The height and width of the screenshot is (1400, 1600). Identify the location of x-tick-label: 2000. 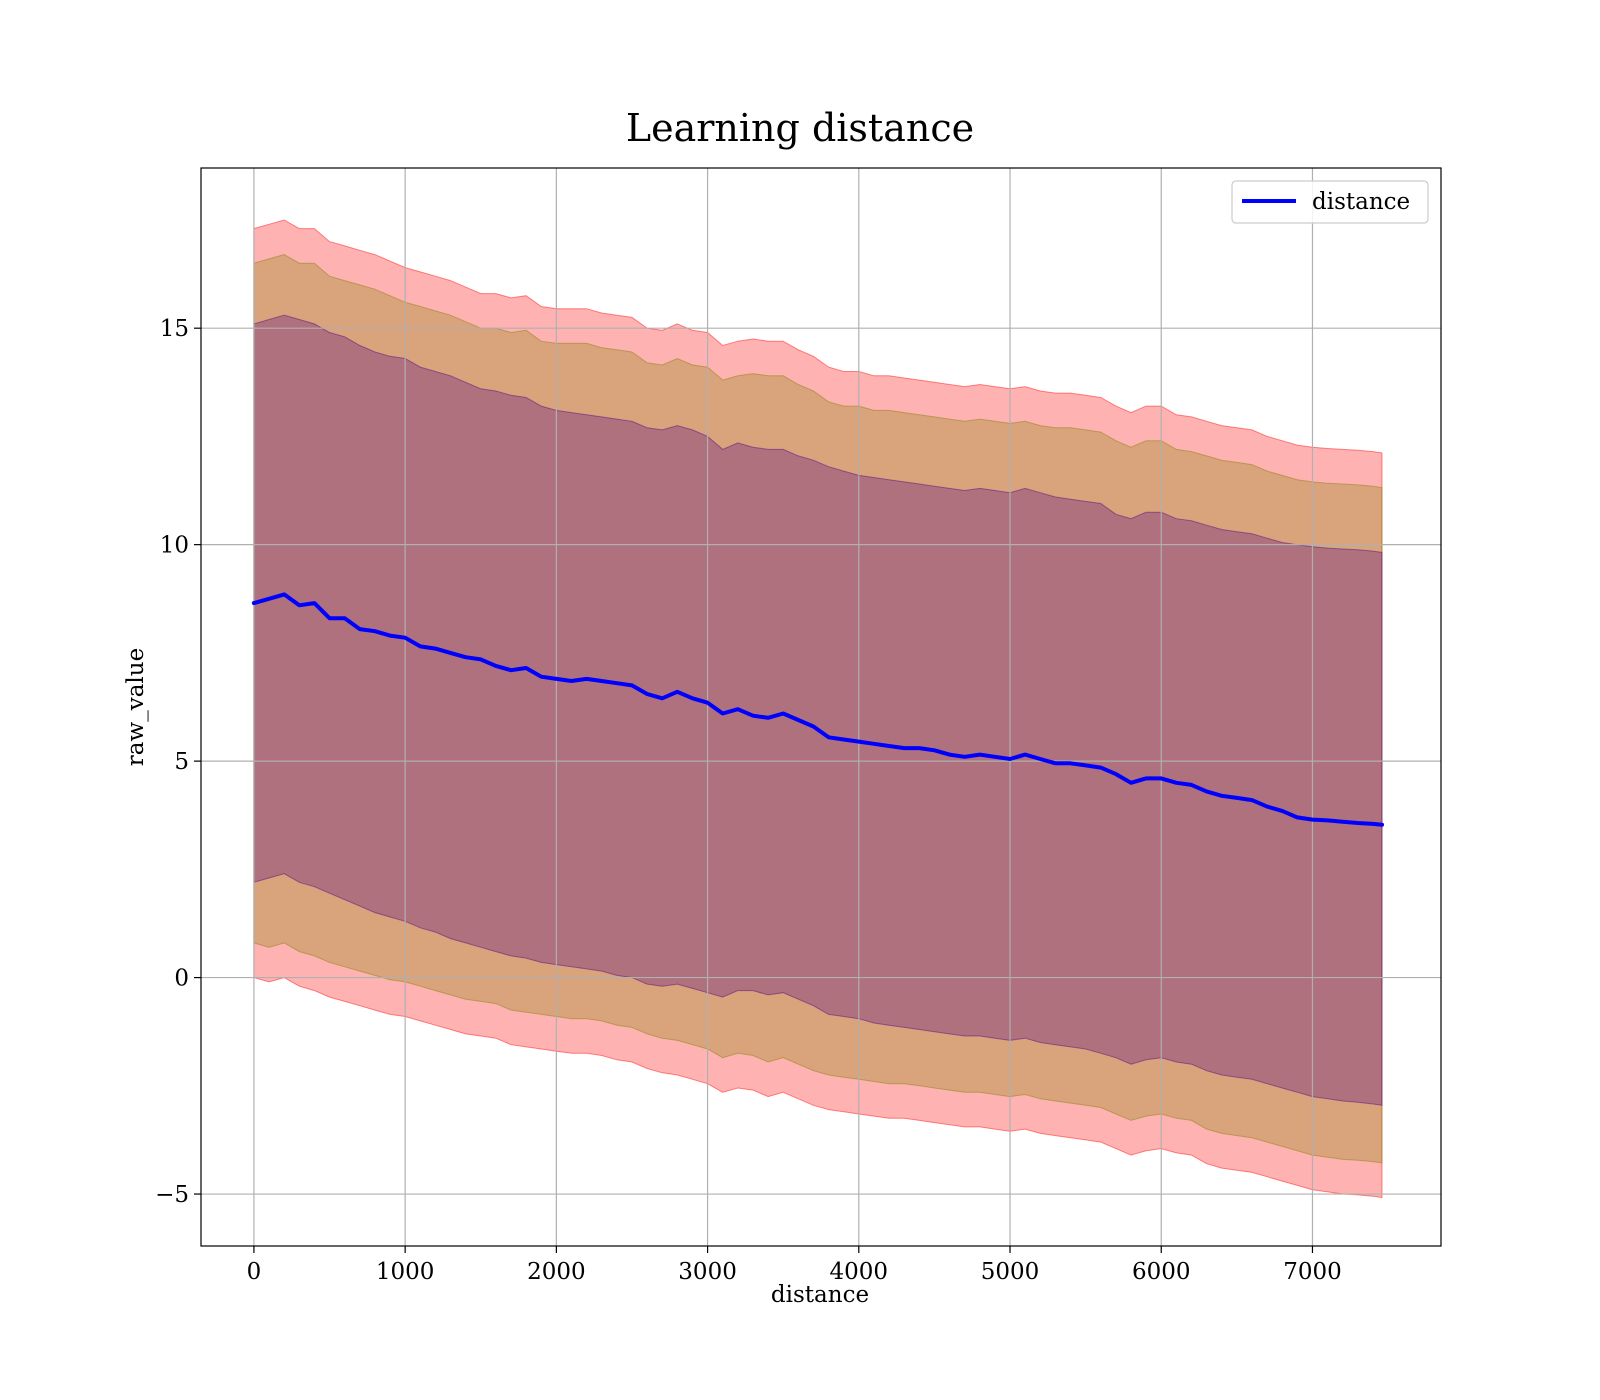
(556, 1272).